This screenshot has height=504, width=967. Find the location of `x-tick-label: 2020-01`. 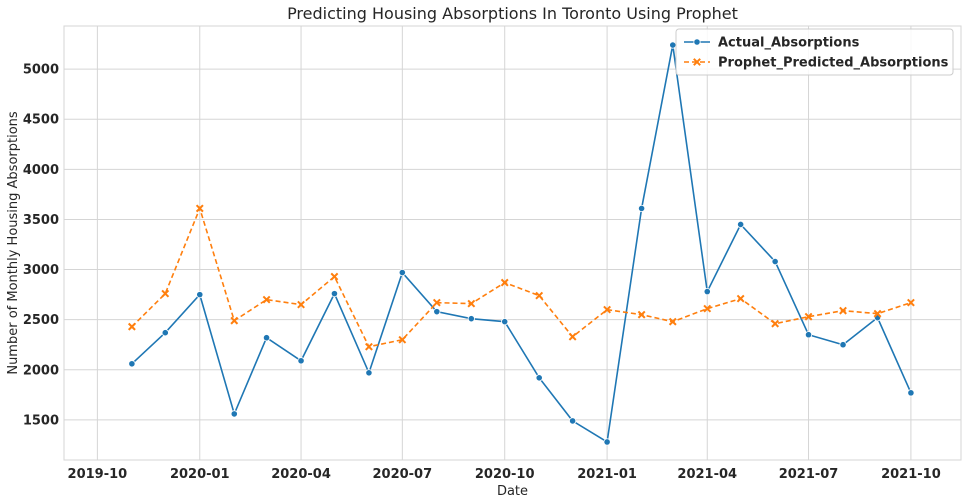

x-tick-label: 2020-01 is located at coordinates (200, 474).